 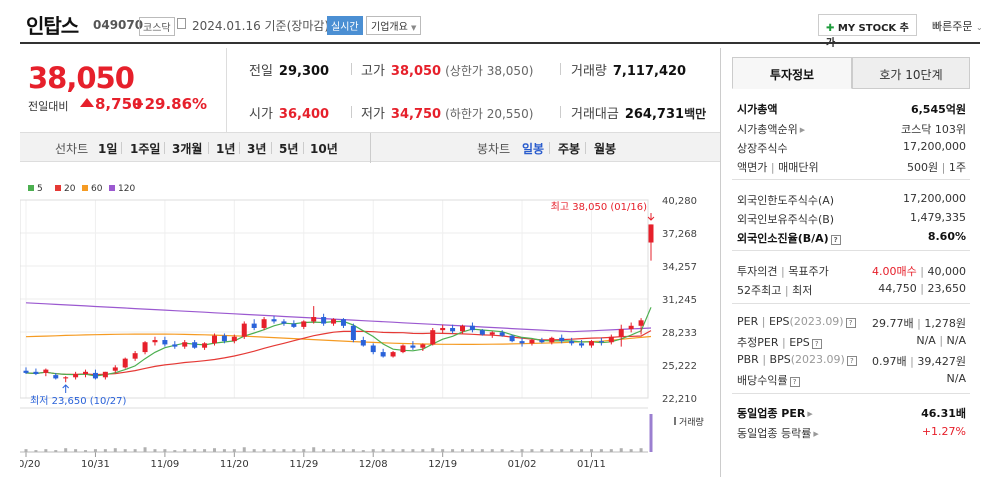 What do you see at coordinates (87, 102) in the screenshot?
I see `up-arrow-icon` at bounding box center [87, 102].